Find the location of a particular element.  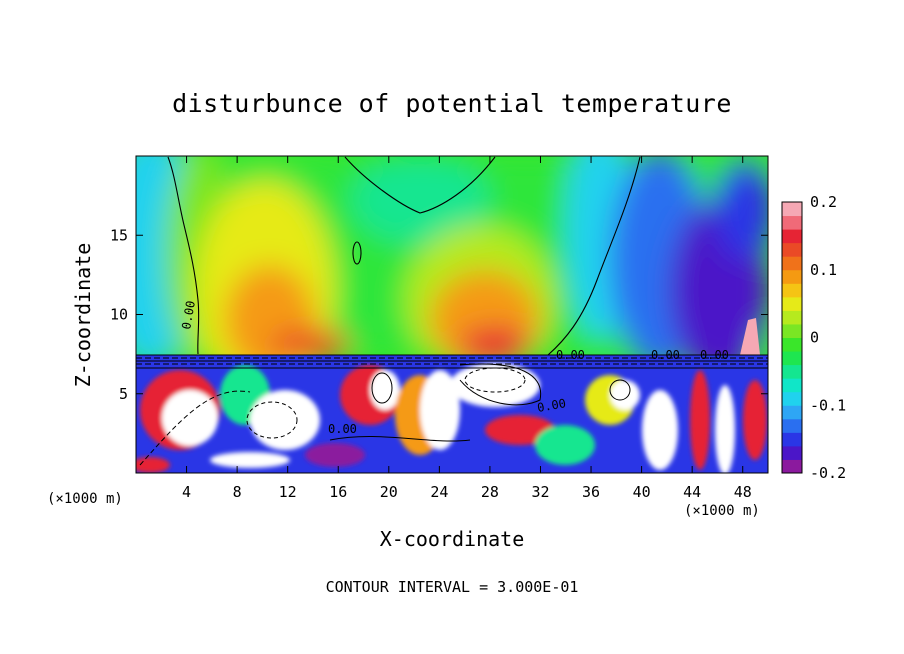

y-tick-label: 5 is located at coordinates (123, 394).